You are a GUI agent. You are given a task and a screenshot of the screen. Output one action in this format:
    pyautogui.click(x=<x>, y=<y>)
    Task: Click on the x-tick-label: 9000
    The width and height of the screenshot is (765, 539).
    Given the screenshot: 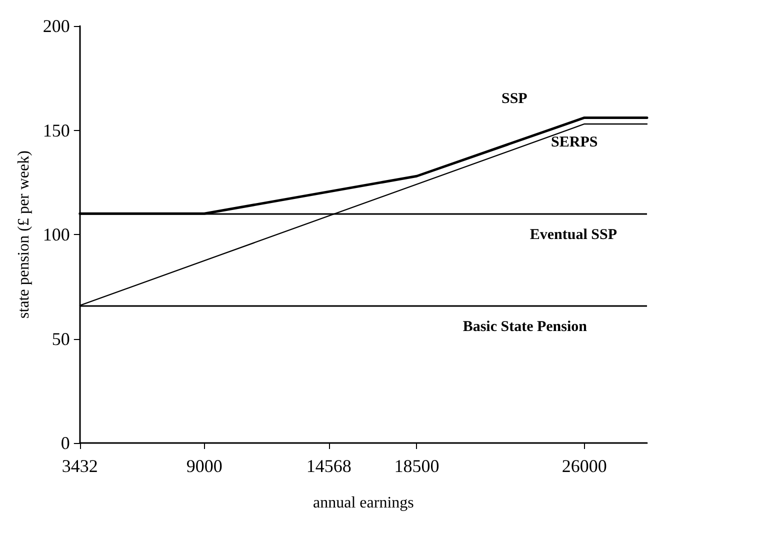 What is the action you would take?
    pyautogui.click(x=204, y=466)
    